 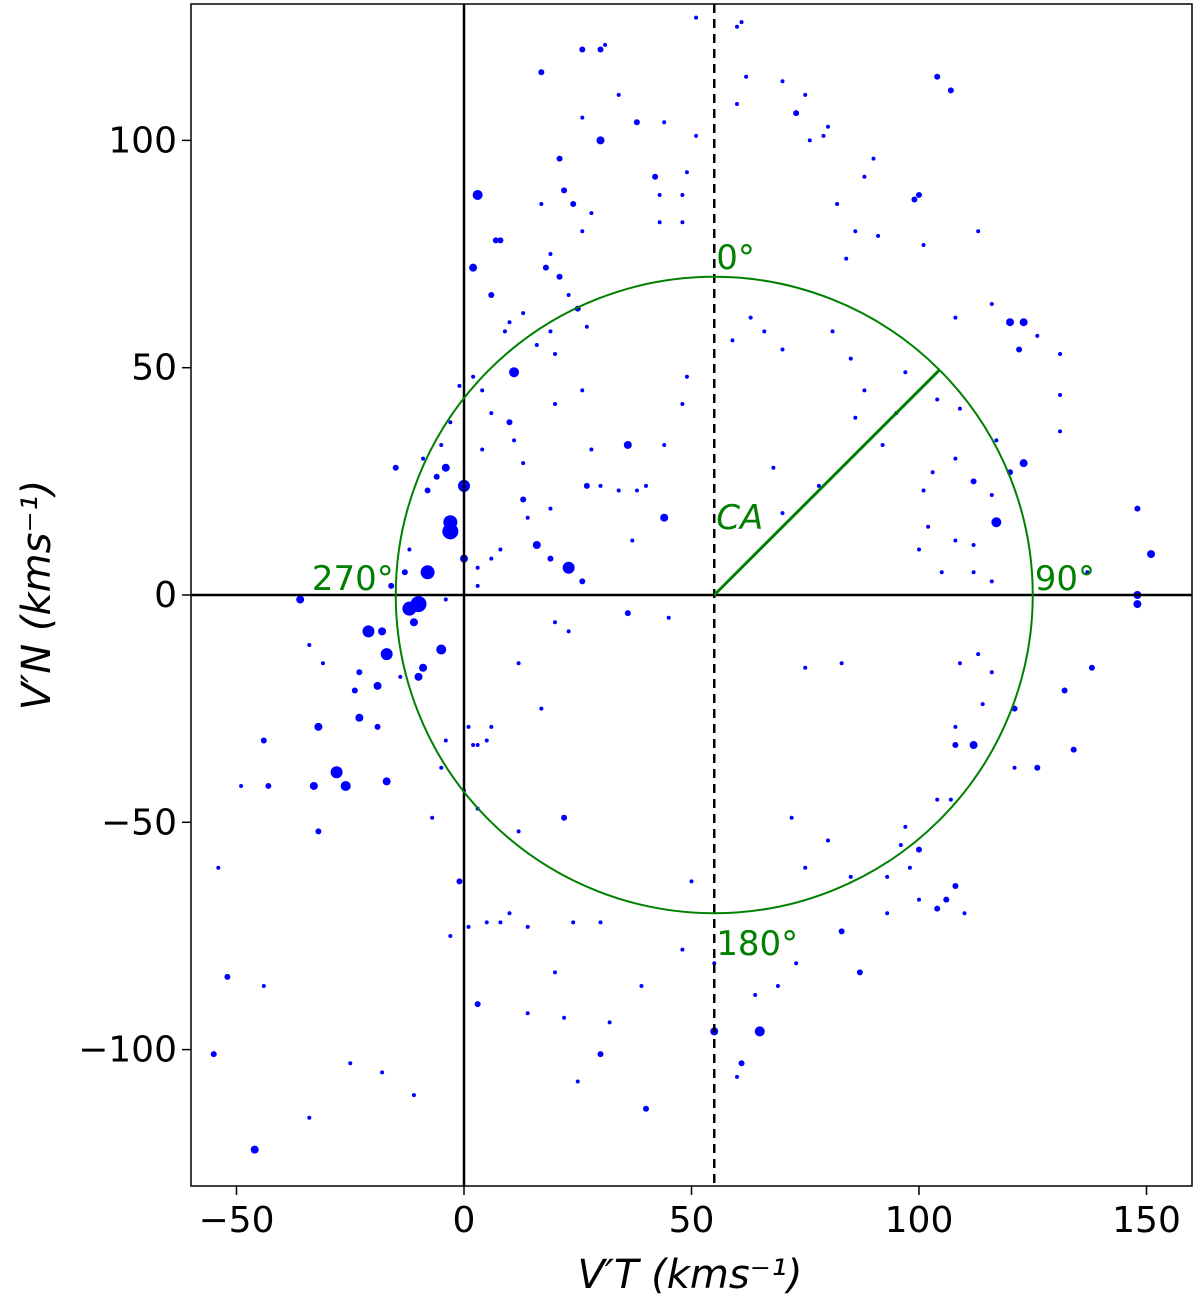 What do you see at coordinates (237, 1220) in the screenshot?
I see `x-tick-label: −50` at bounding box center [237, 1220].